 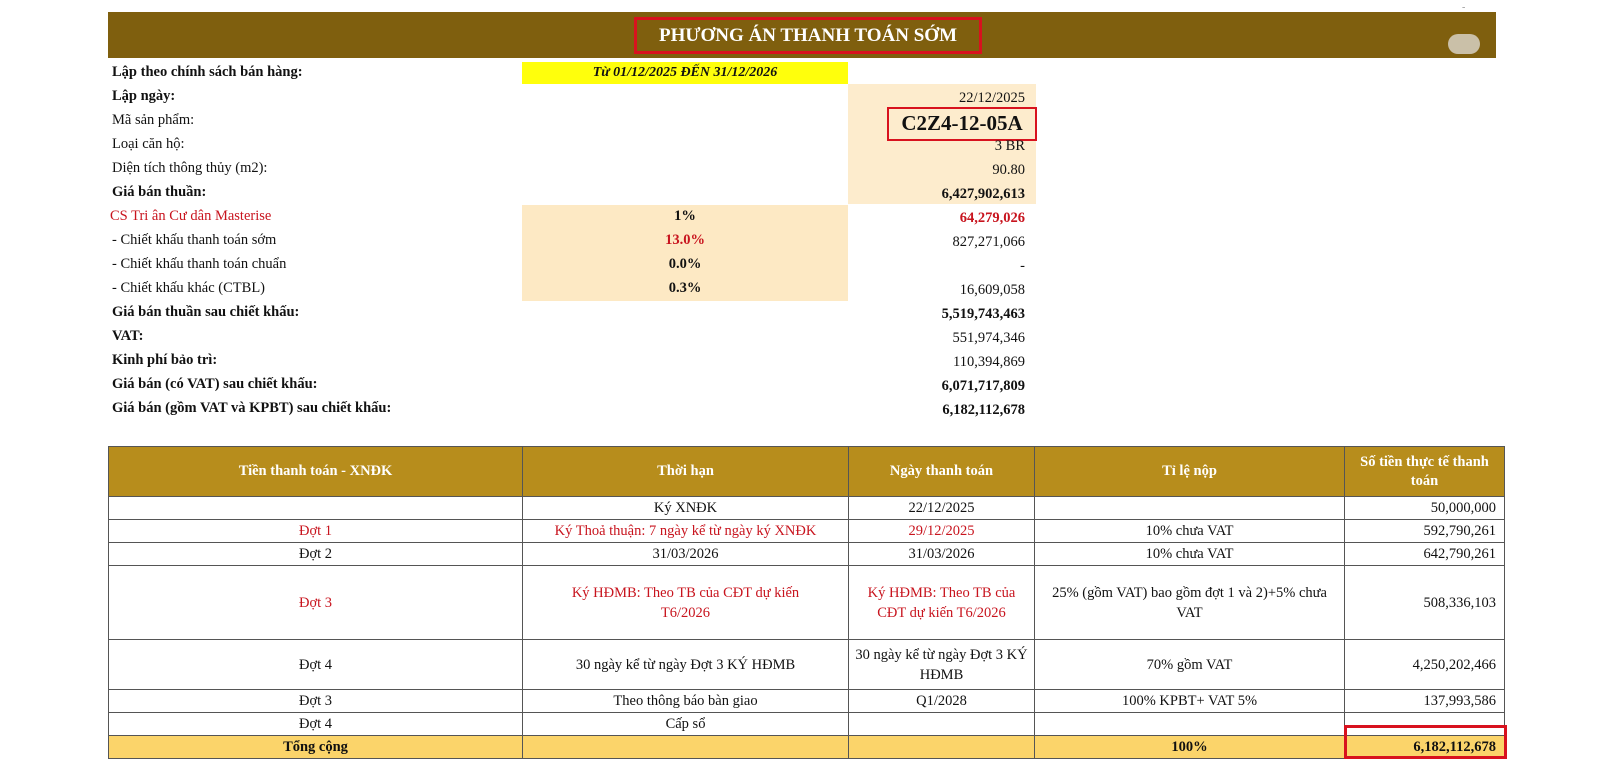 What do you see at coordinates (983, 410) in the screenshot?
I see `total-price-value: 6,182,112,678` at bounding box center [983, 410].